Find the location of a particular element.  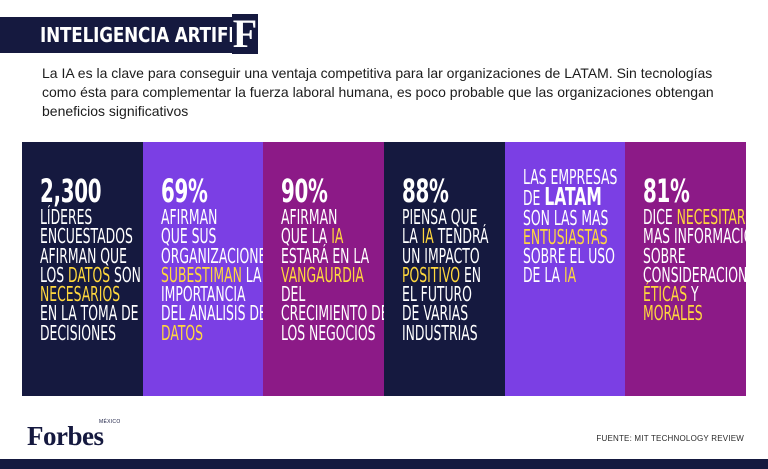

panel-line: ÉTICAS Y is located at coordinates (671, 294).